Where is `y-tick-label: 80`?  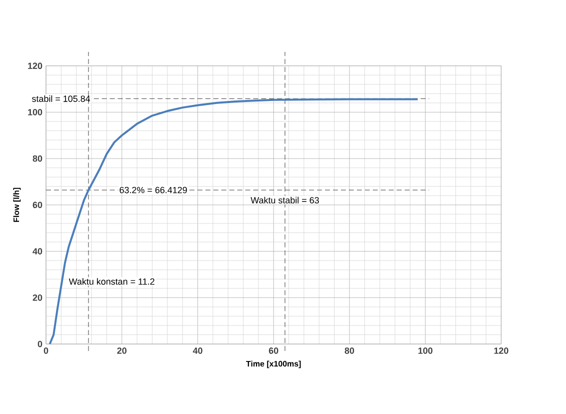 y-tick-label: 80 is located at coordinates (37, 158).